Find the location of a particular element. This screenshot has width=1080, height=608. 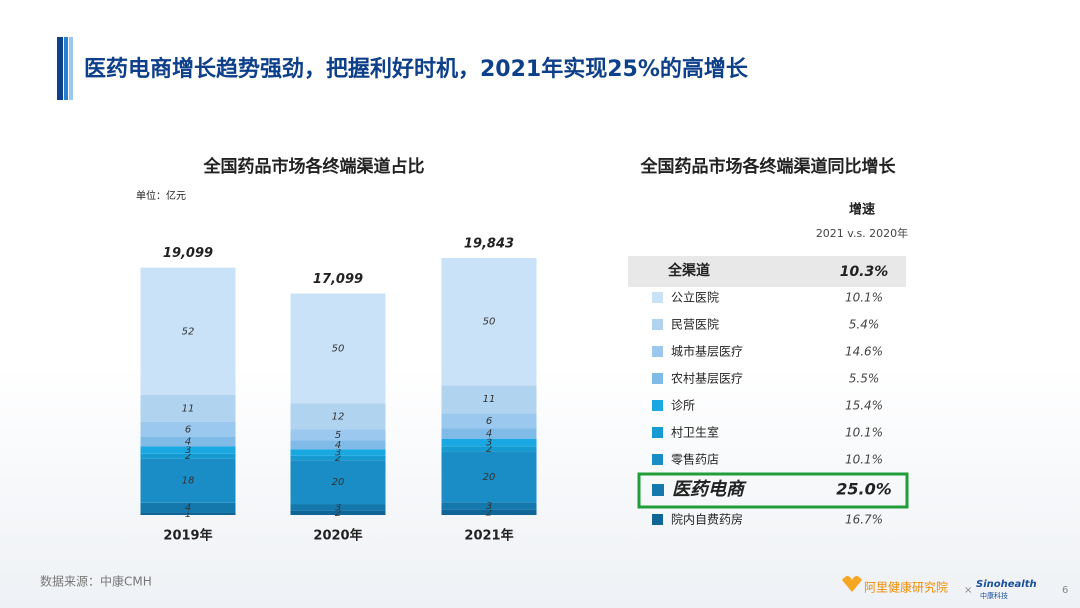

total-label: 19,843 is located at coordinates (489, 244).